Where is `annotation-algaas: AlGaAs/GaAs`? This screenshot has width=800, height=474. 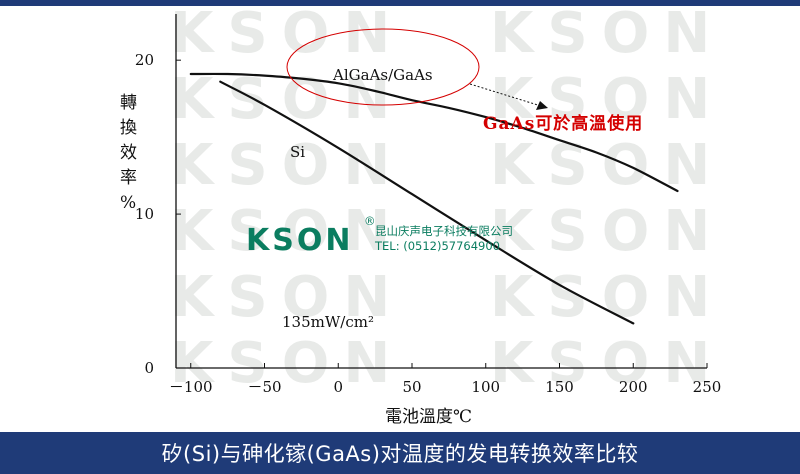 annotation-algaas: AlGaAs/GaAs is located at coordinates (382, 75).